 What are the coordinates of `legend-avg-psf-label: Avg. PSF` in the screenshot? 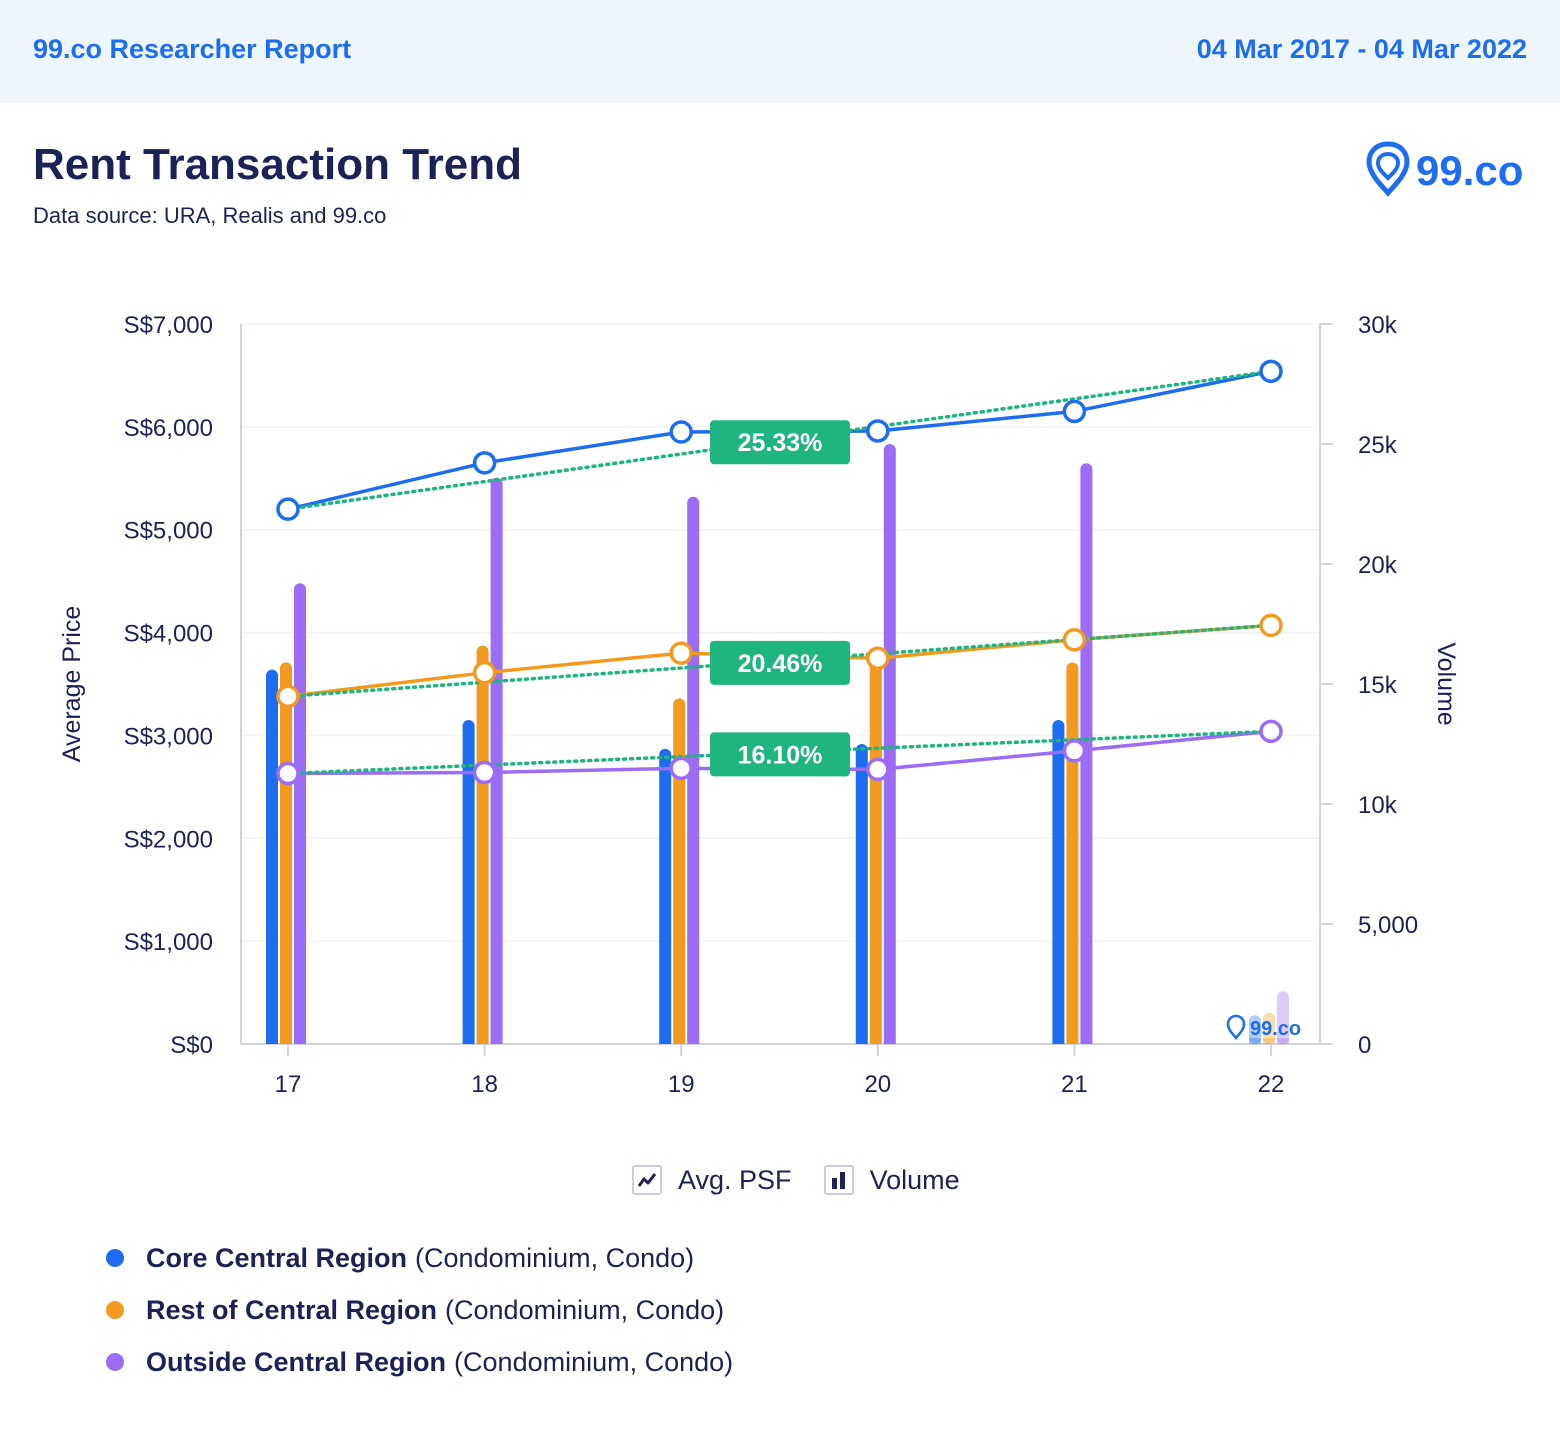 It's located at (735, 1179).